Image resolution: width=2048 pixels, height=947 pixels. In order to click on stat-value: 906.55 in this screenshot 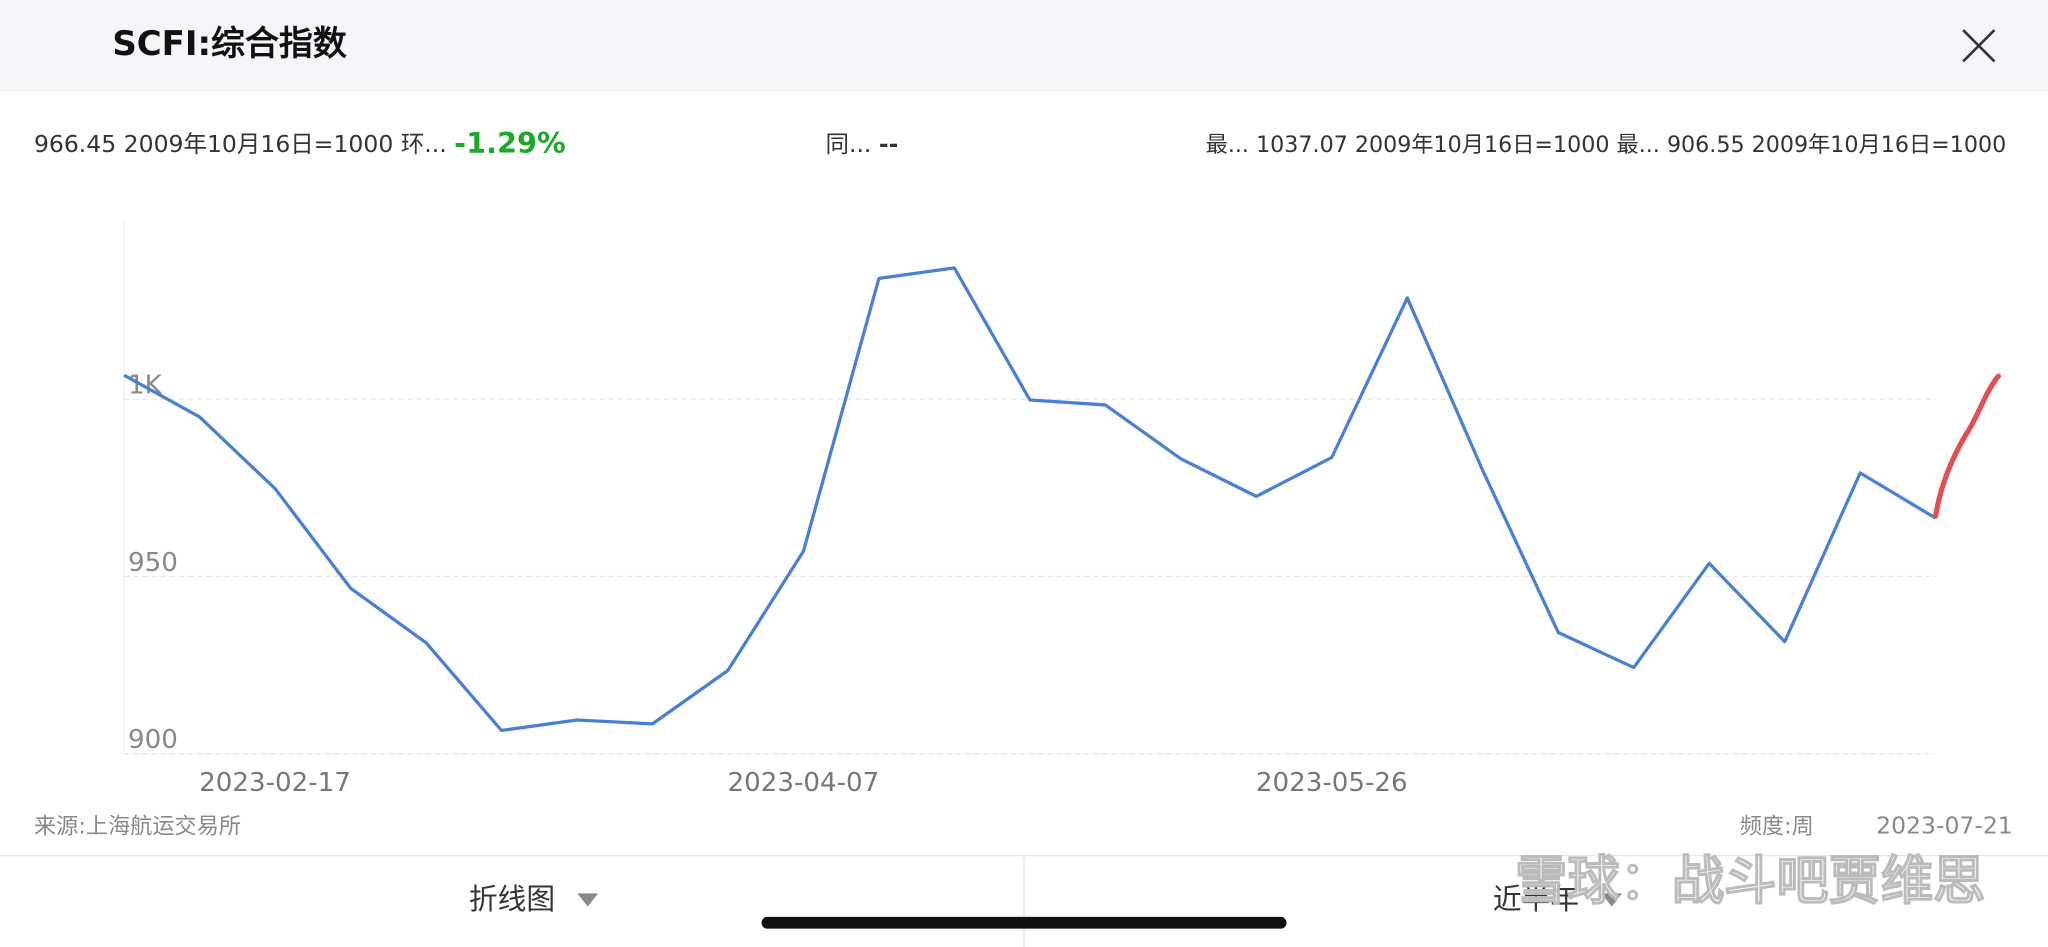, I will do `click(1706, 145)`.